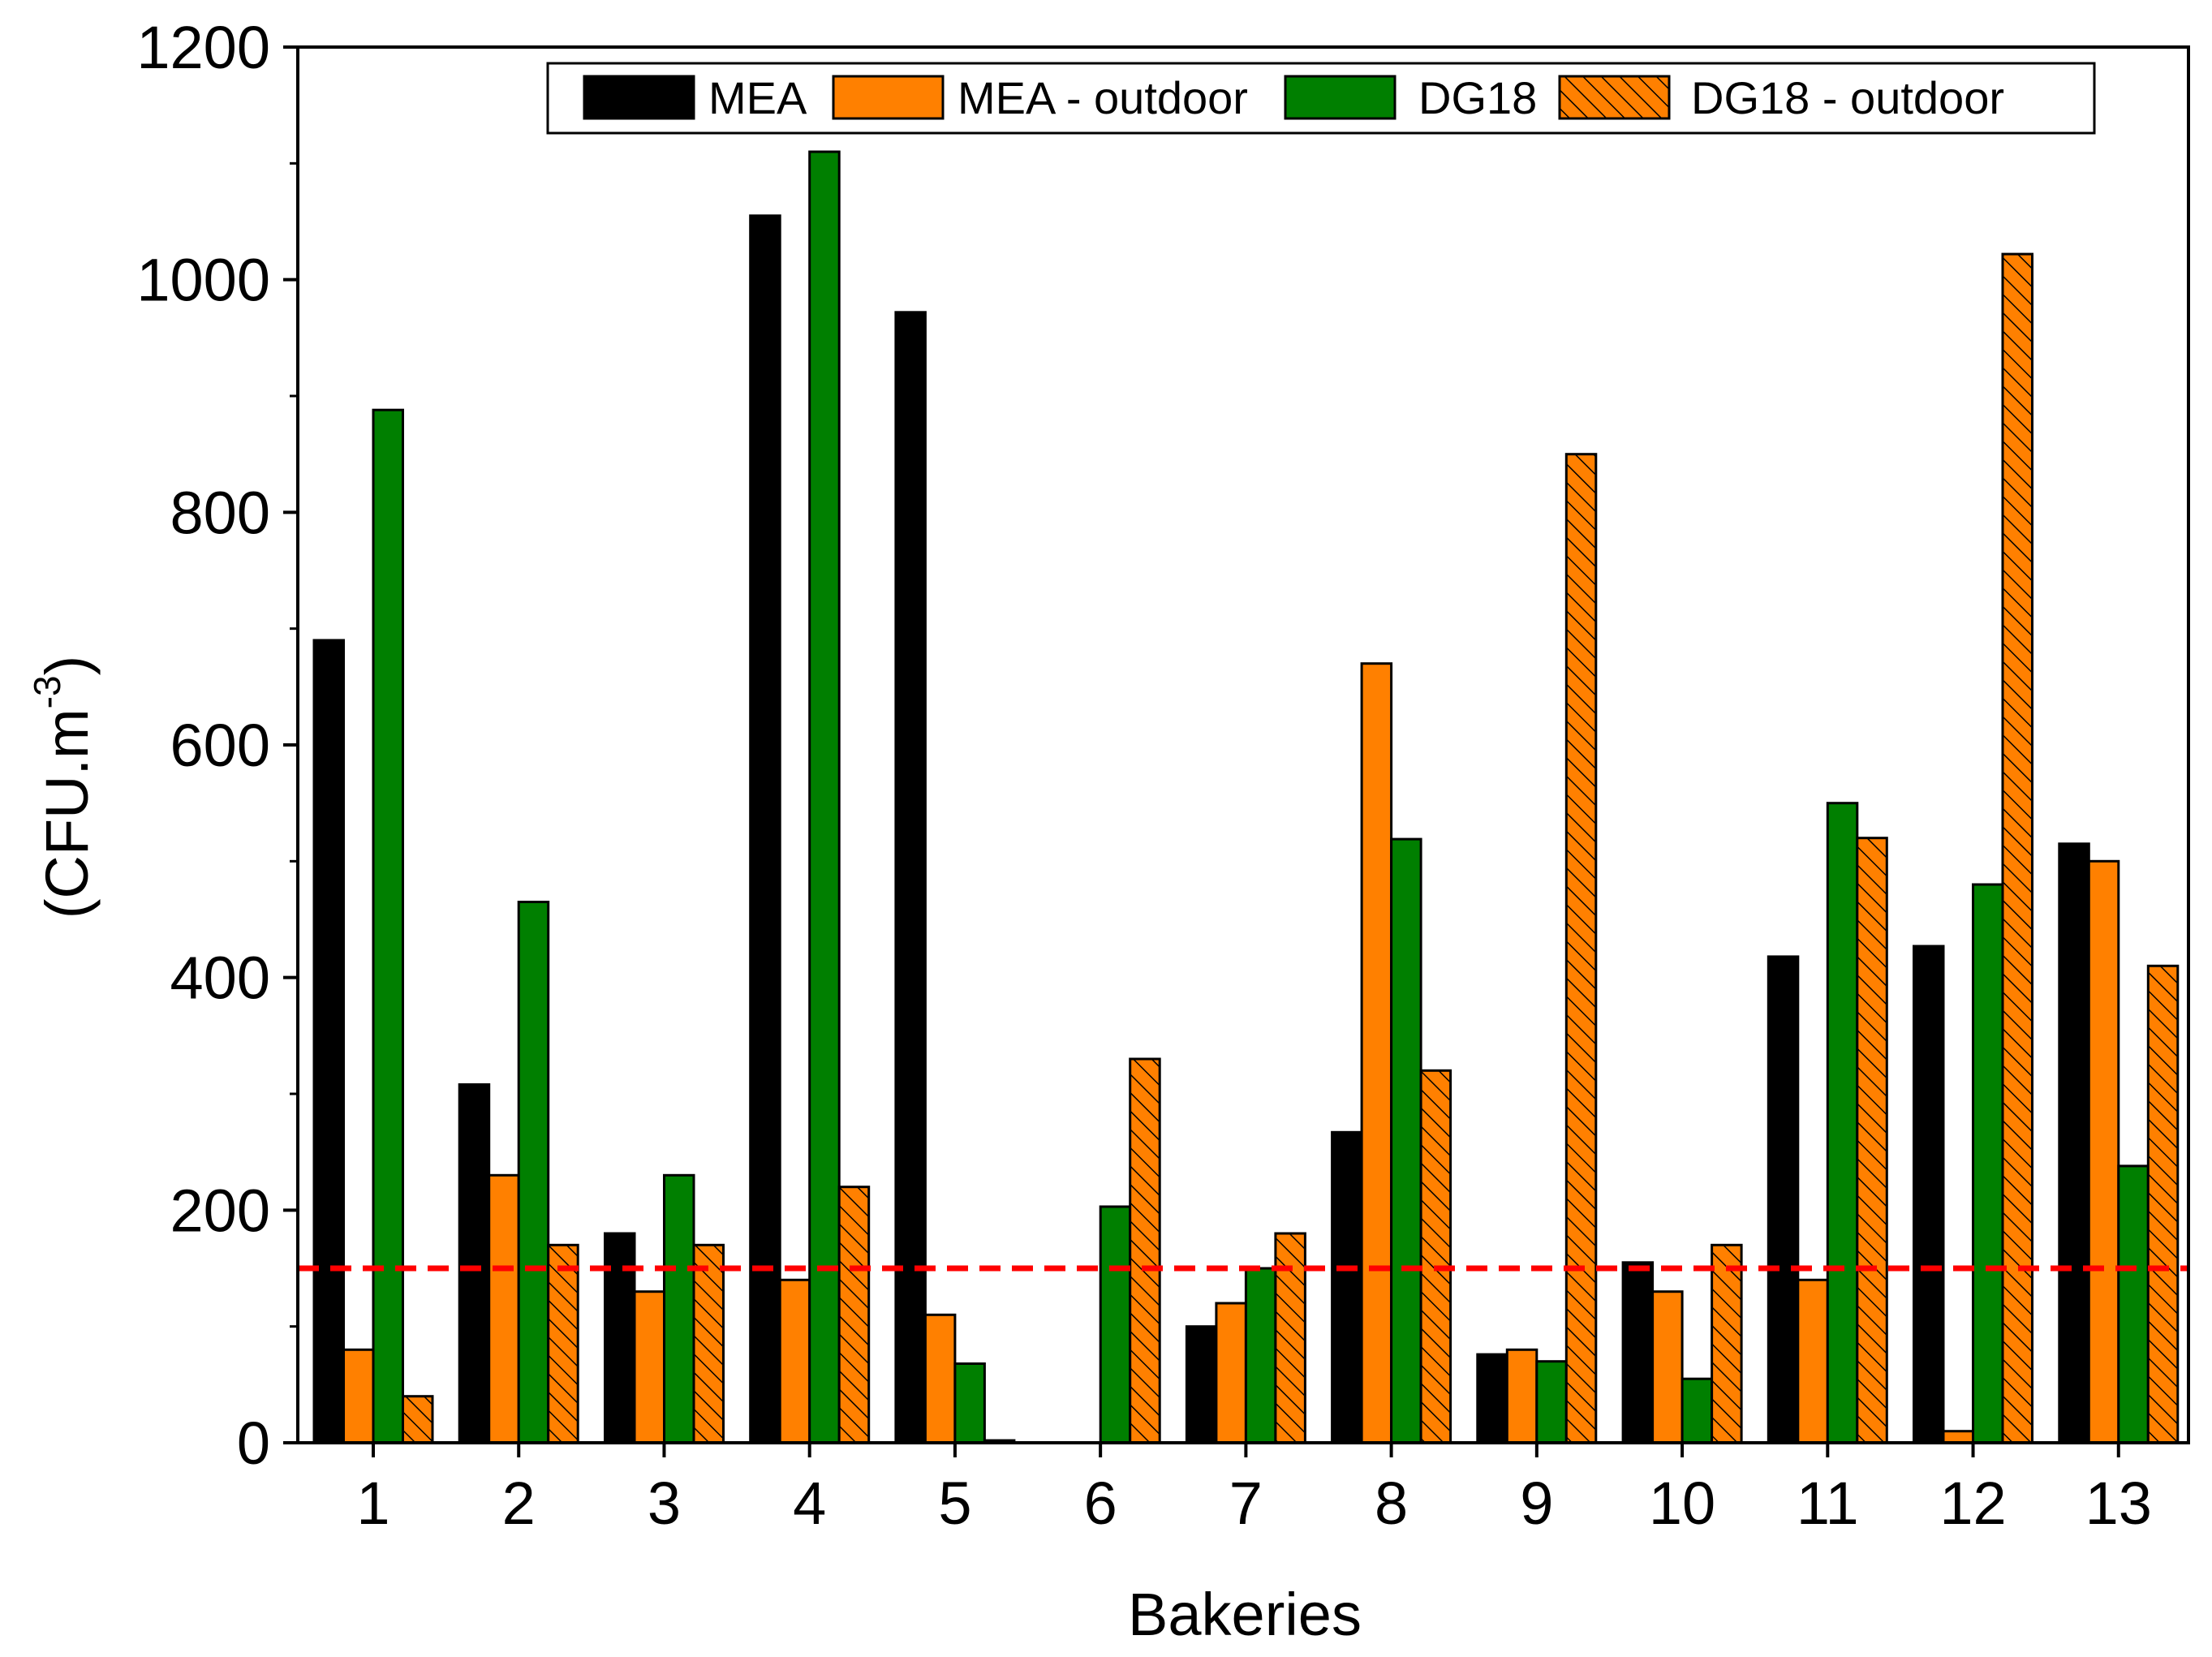 The width and height of the screenshot is (2212, 1657). I want to click on y-tick-label: 400, so click(220, 978).